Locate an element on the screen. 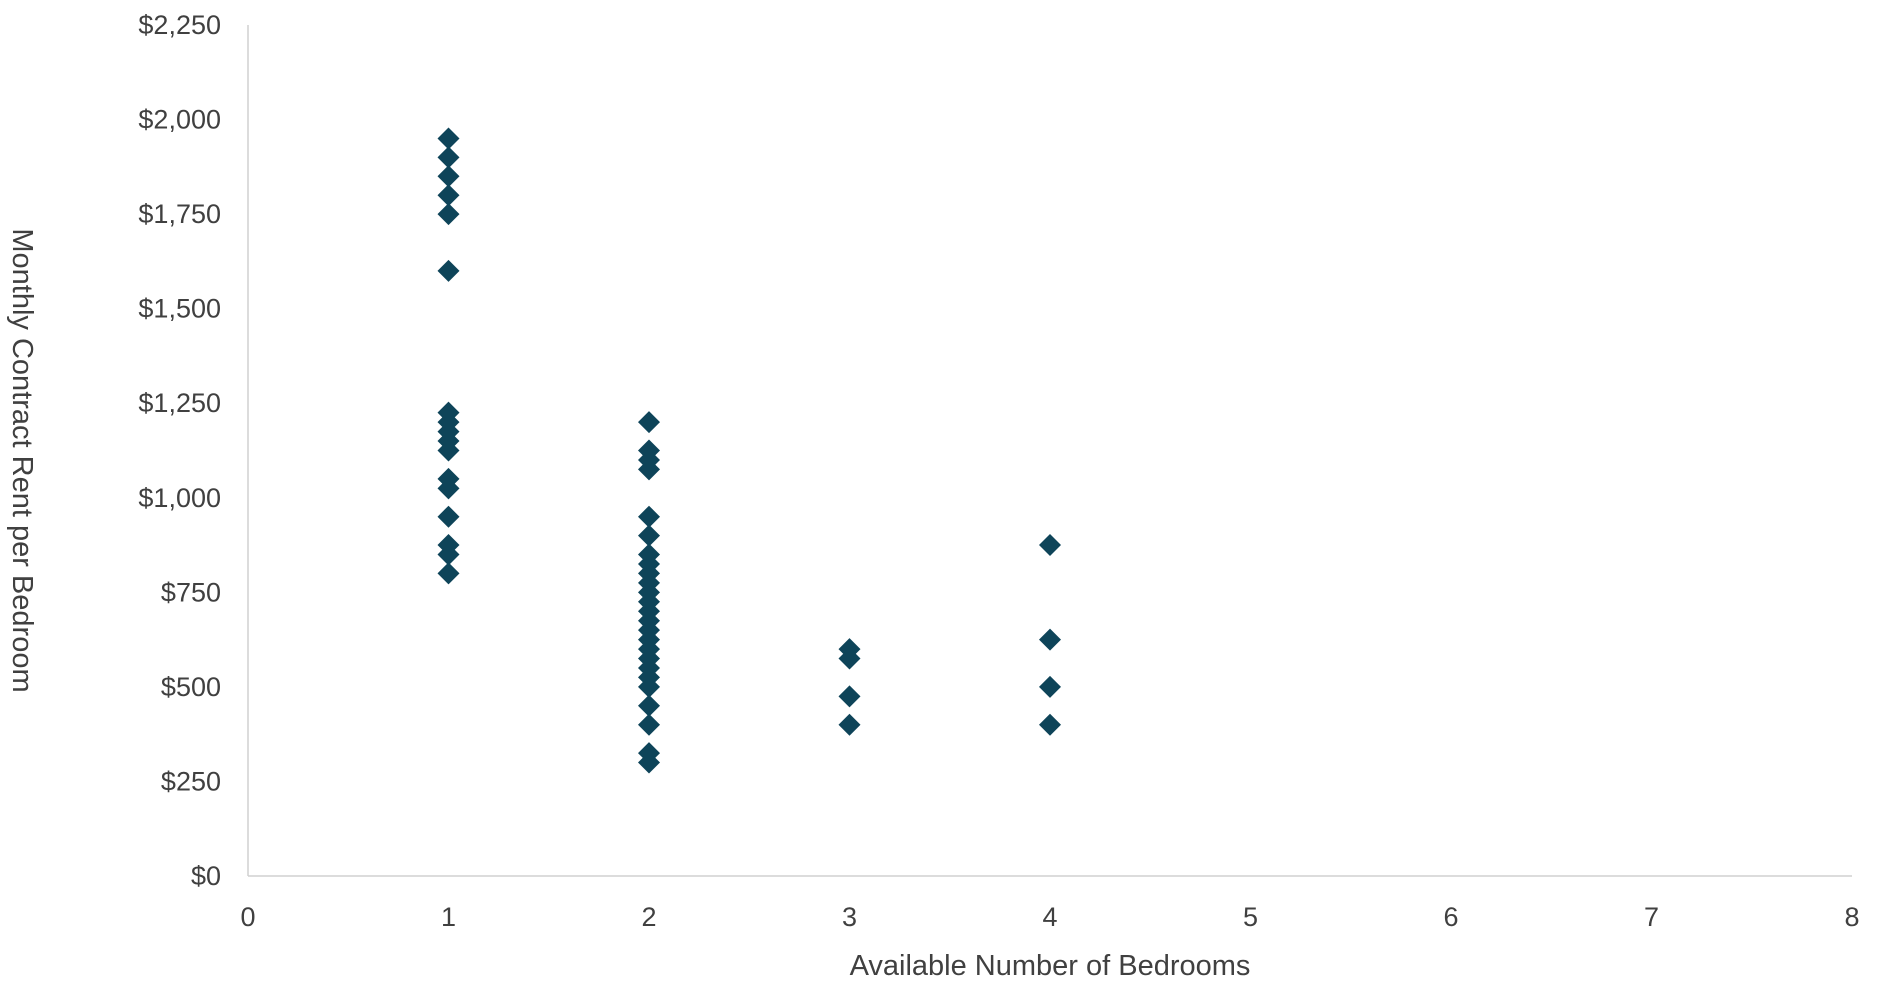 The image size is (1877, 990). y-tick-label: $1,500 is located at coordinates (179, 309).